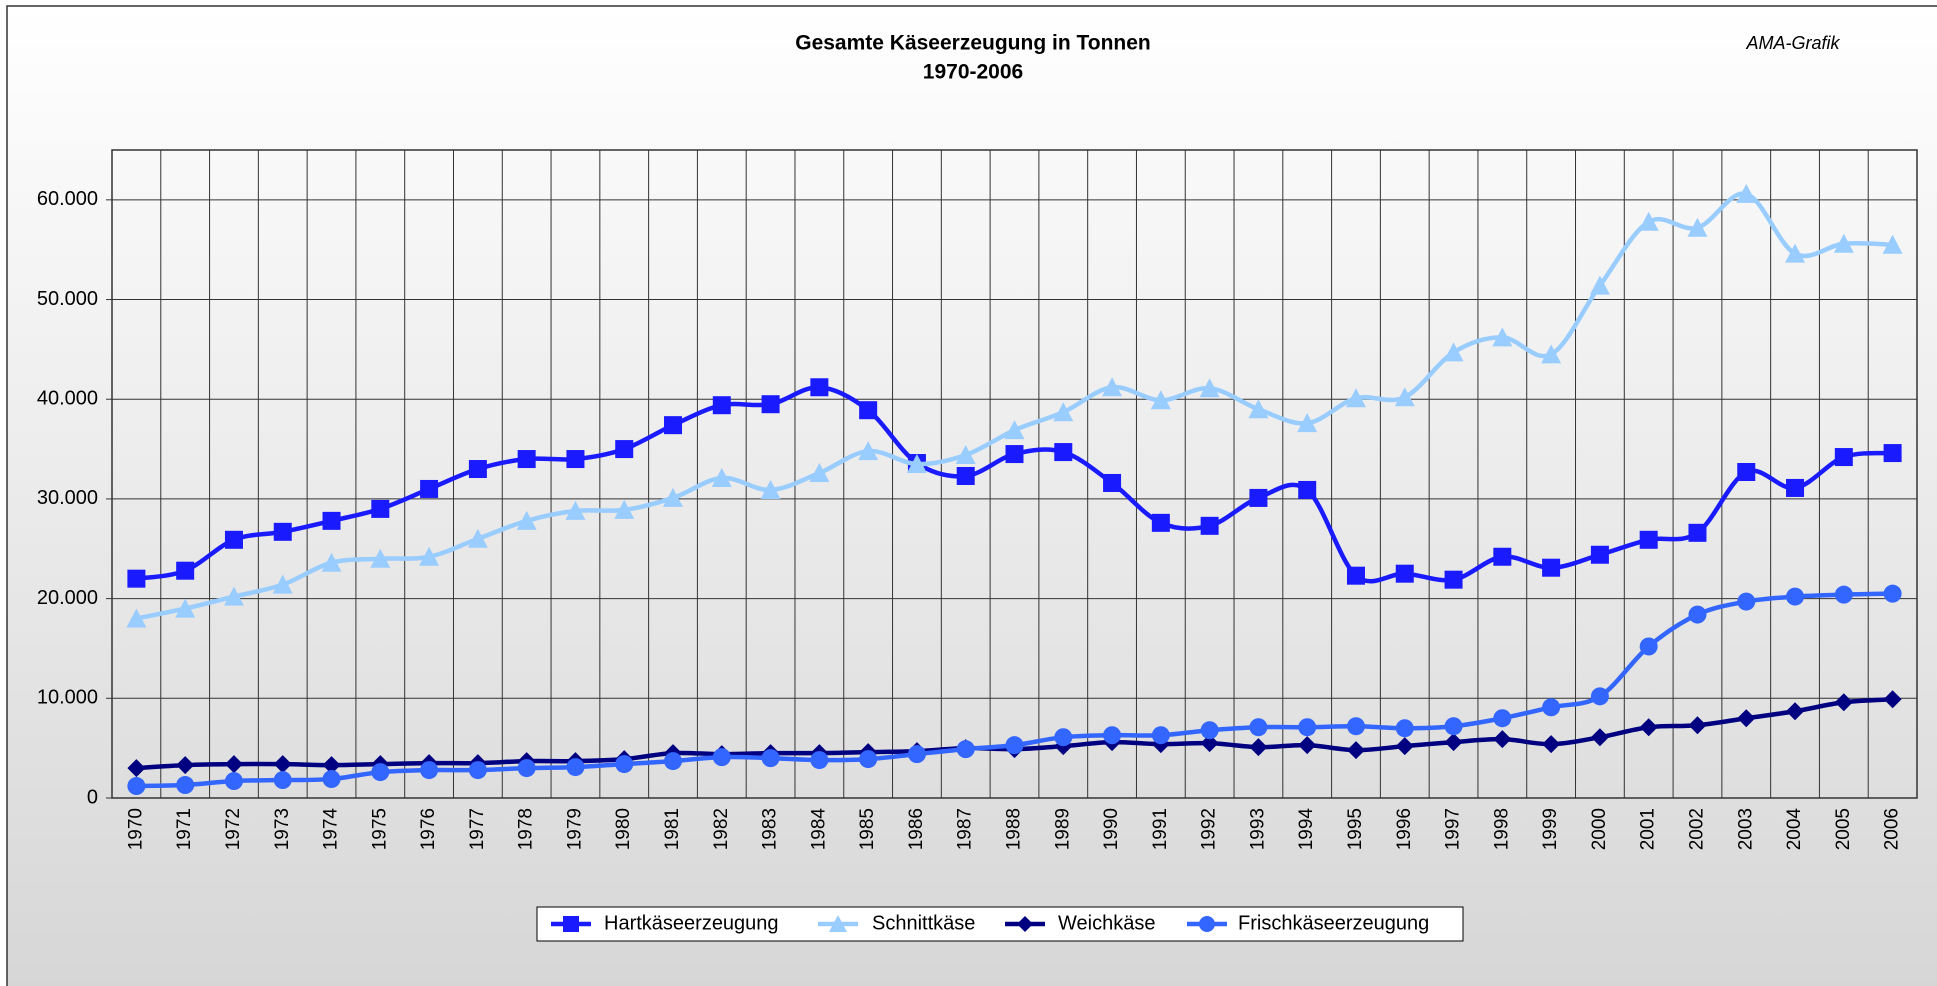 This screenshot has height=986, width=1937. I want to click on x-tick-label: 1993, so click(1257, 829).